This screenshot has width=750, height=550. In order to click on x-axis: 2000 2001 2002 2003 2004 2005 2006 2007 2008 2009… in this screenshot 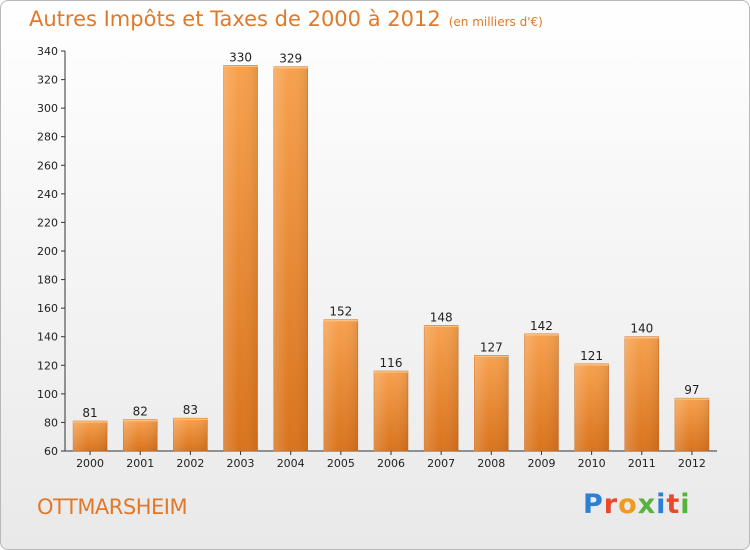, I will do `click(391, 460)`.